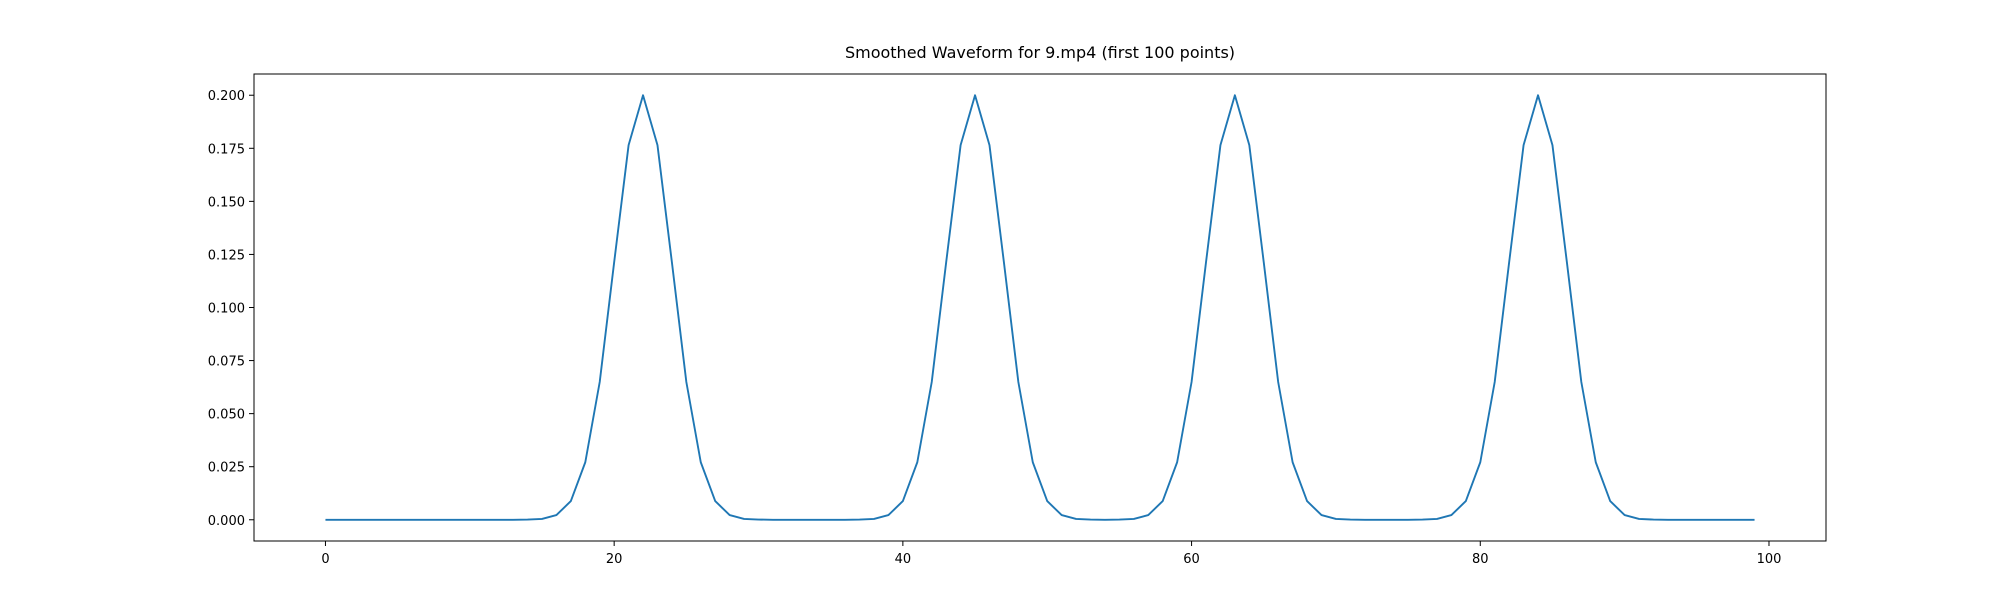 Image resolution: width=2000 pixels, height=600 pixels. Describe the element at coordinates (325, 559) in the screenshot. I see `x-tick-label: 0` at that location.